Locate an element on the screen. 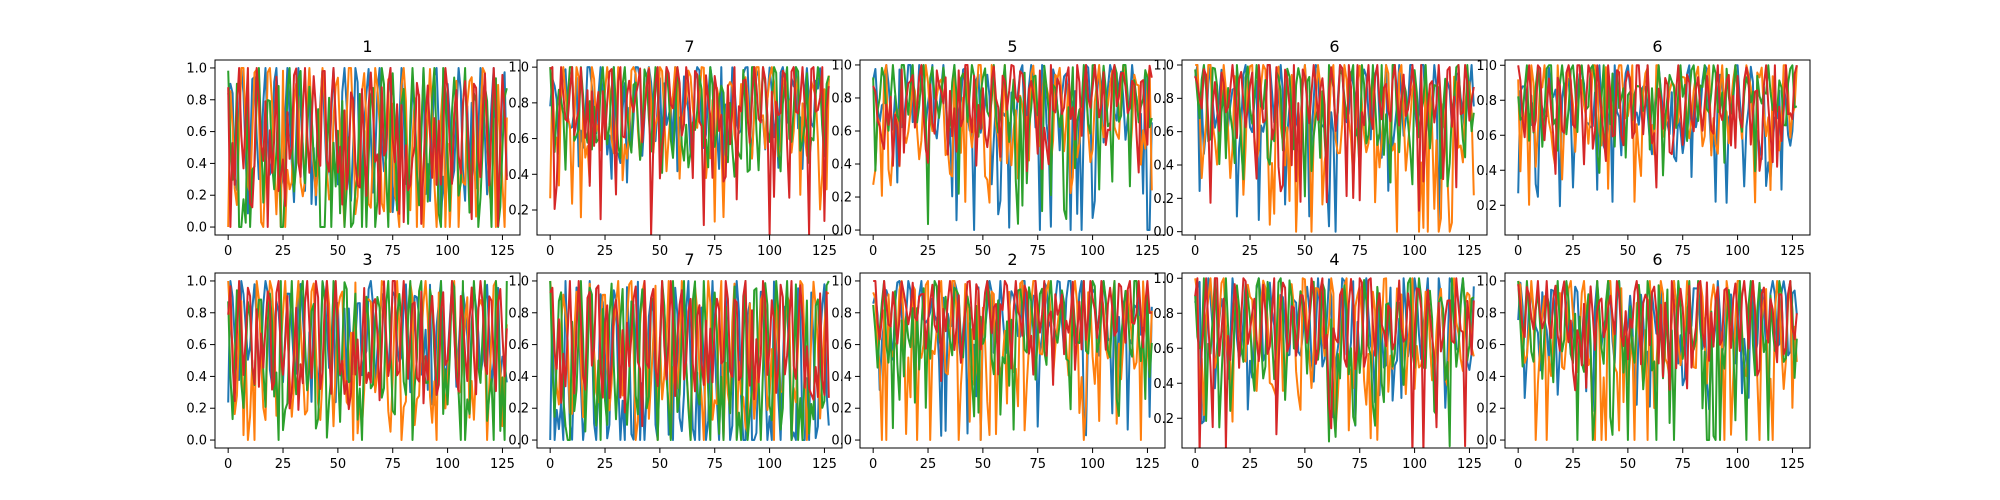 The height and width of the screenshot is (500, 2000). subplot-9: 0 25 50 75 100 125 0.2 0.4 0.6 0.8 1.0 4 is located at coordinates (1320, 361).